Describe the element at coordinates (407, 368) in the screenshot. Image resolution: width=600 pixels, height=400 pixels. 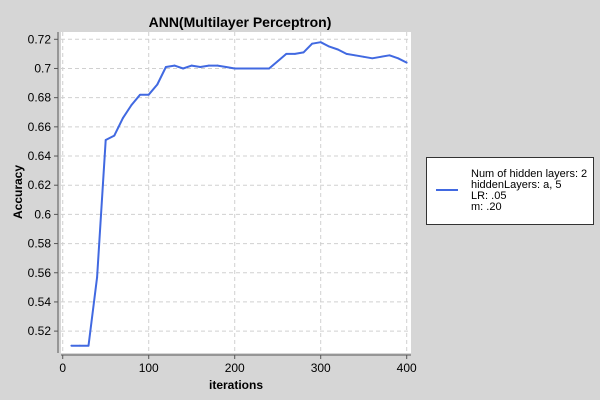
I see `x-tick-label: 400` at that location.